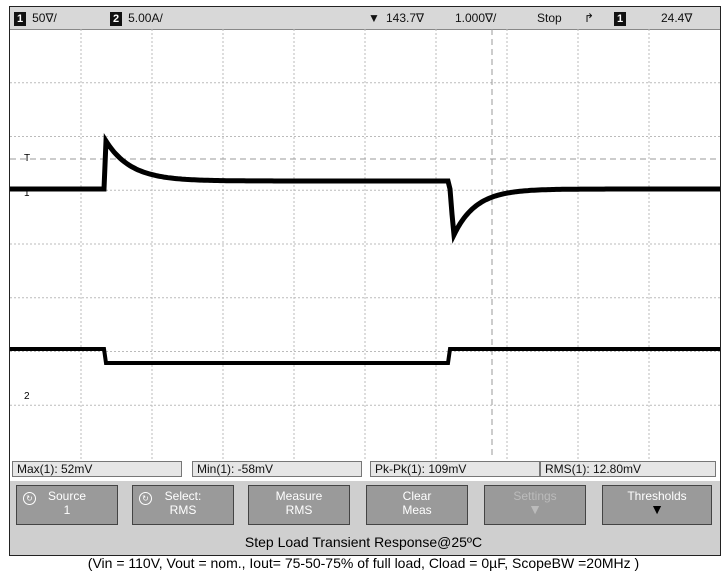  Describe the element at coordinates (677, 18) in the screenshot. I see `trigger-level: 24.4∇` at that location.